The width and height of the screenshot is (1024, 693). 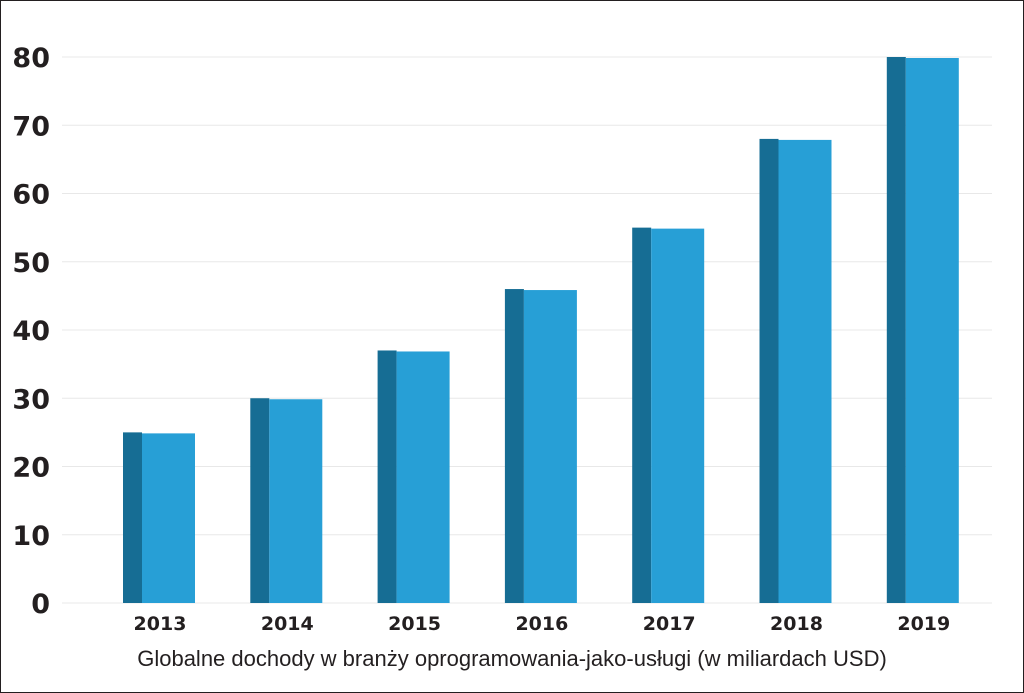 What do you see at coordinates (31, 399) in the screenshot?
I see `y-tick-label-30: 30` at bounding box center [31, 399].